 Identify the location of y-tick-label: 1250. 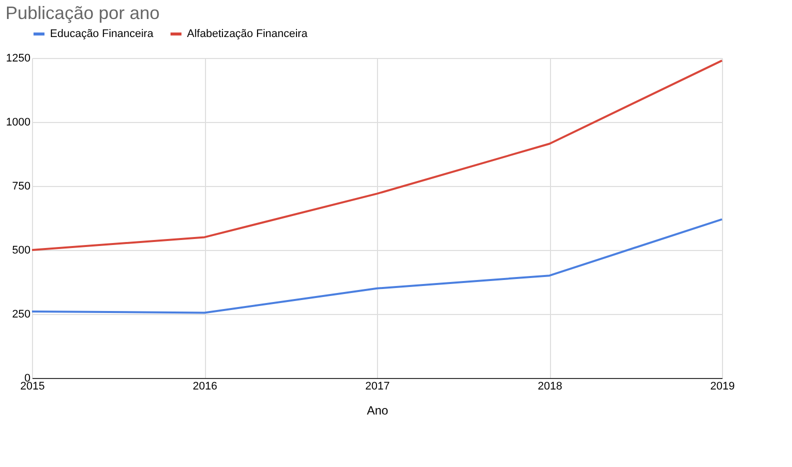
(18, 58).